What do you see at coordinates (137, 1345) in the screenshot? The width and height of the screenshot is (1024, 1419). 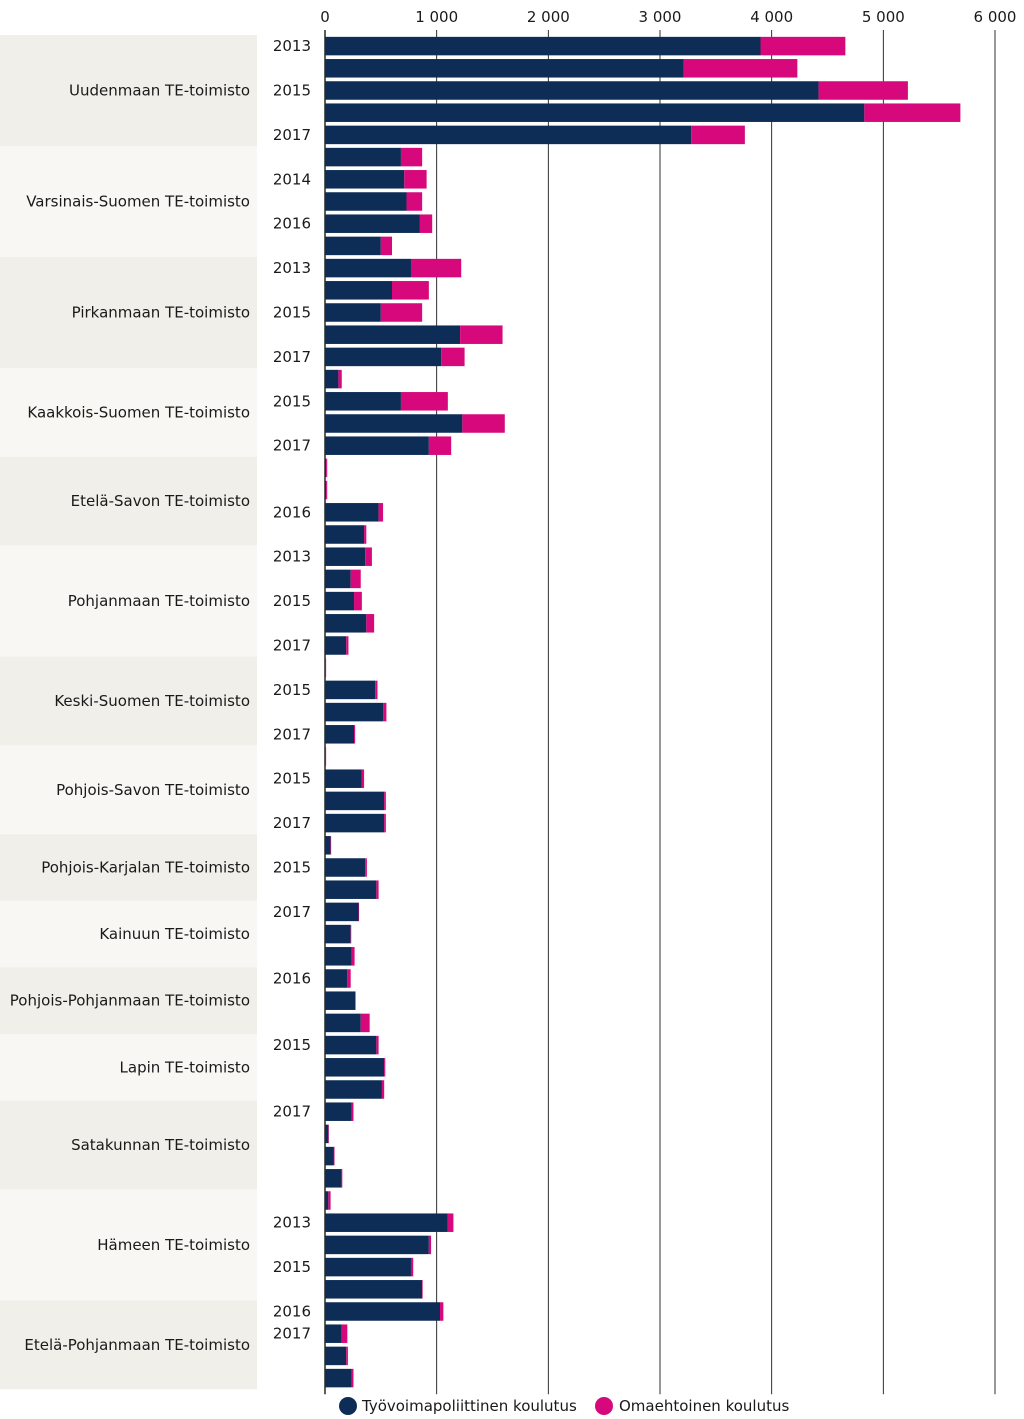 I see `office-label: Etelä-Pohjanmaan TE-toimisto` at bounding box center [137, 1345].